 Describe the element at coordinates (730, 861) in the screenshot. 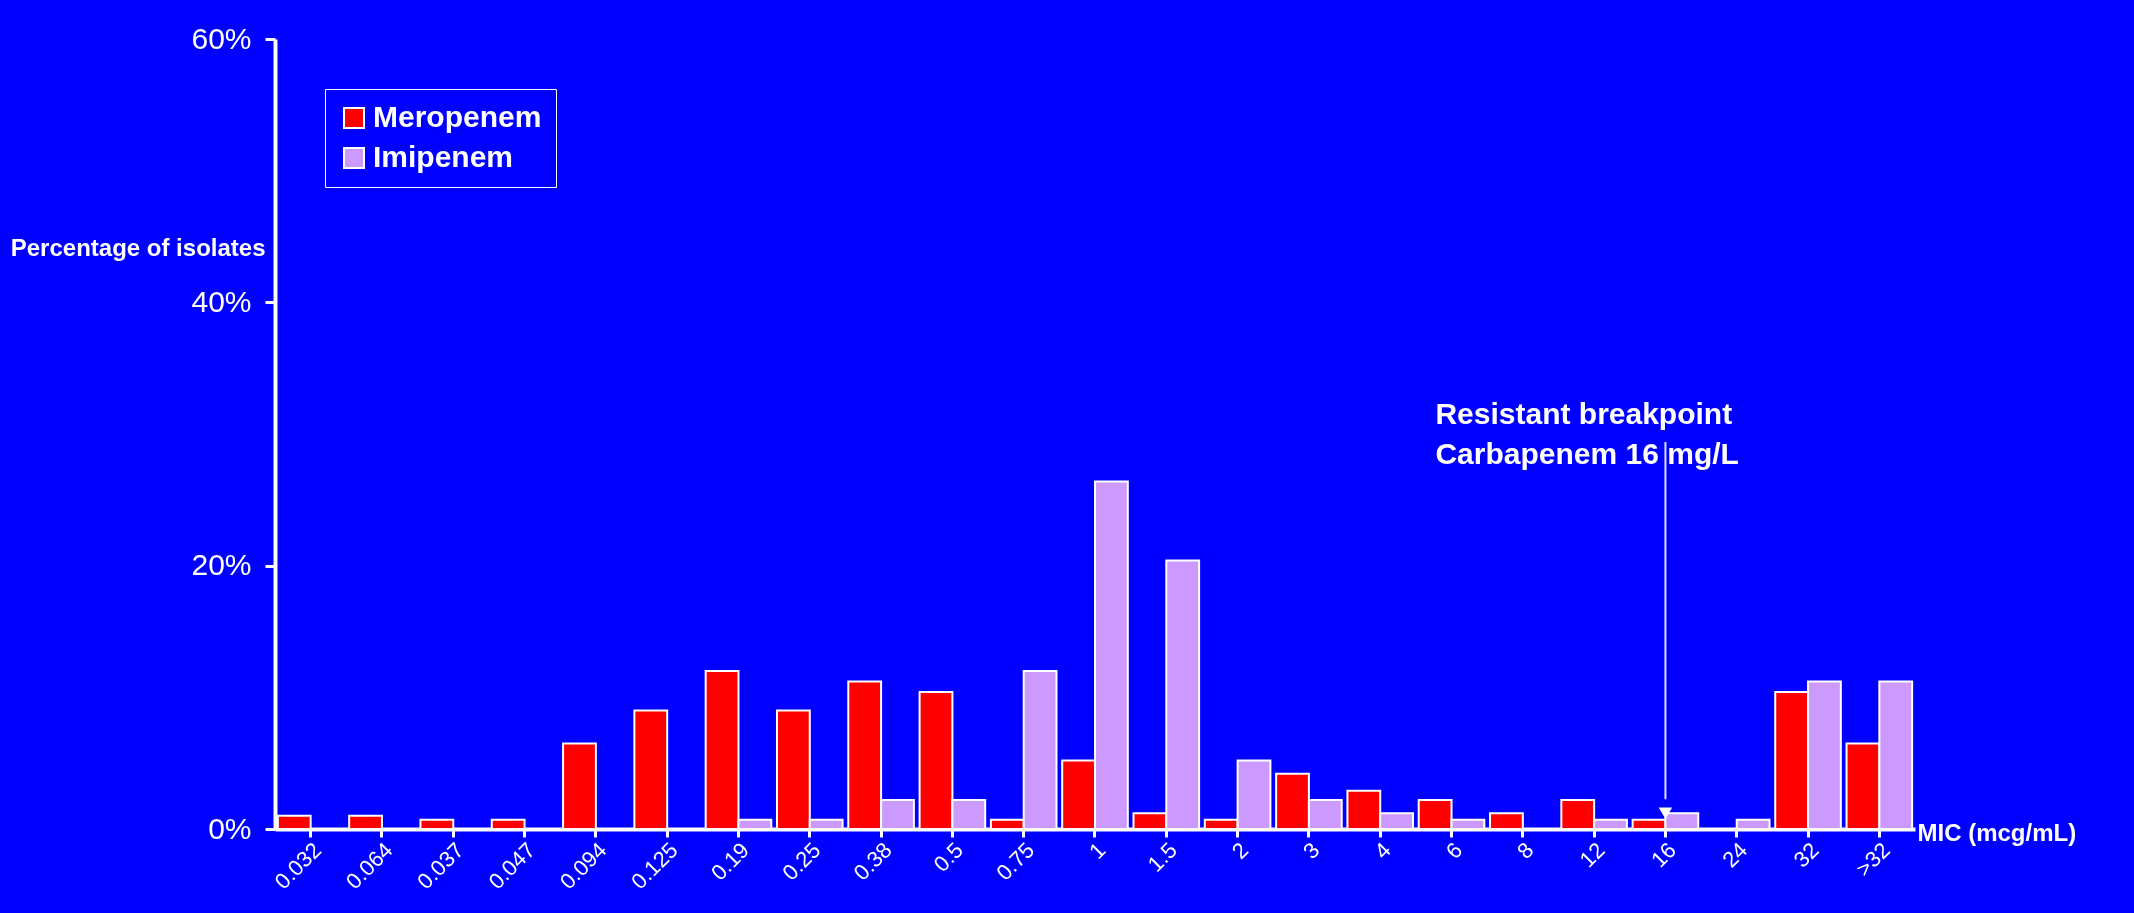

I see `x-tick-label: 0.19` at that location.